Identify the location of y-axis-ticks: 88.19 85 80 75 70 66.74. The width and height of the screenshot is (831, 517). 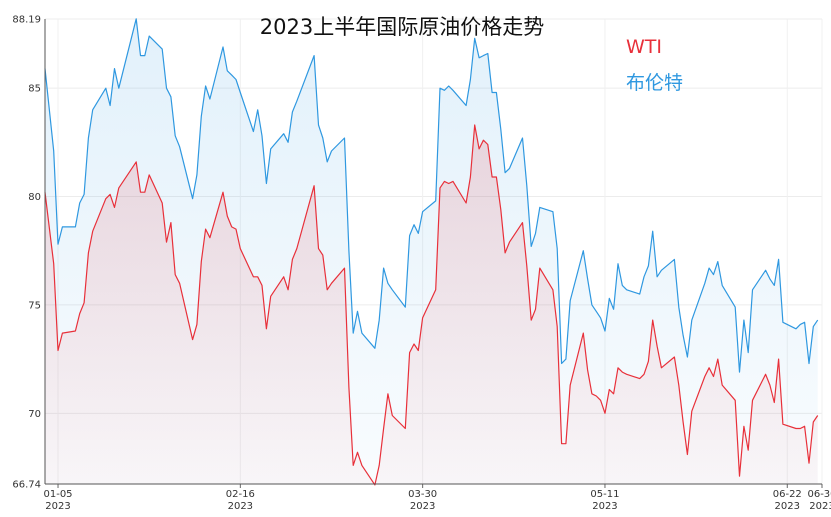
(26, 253).